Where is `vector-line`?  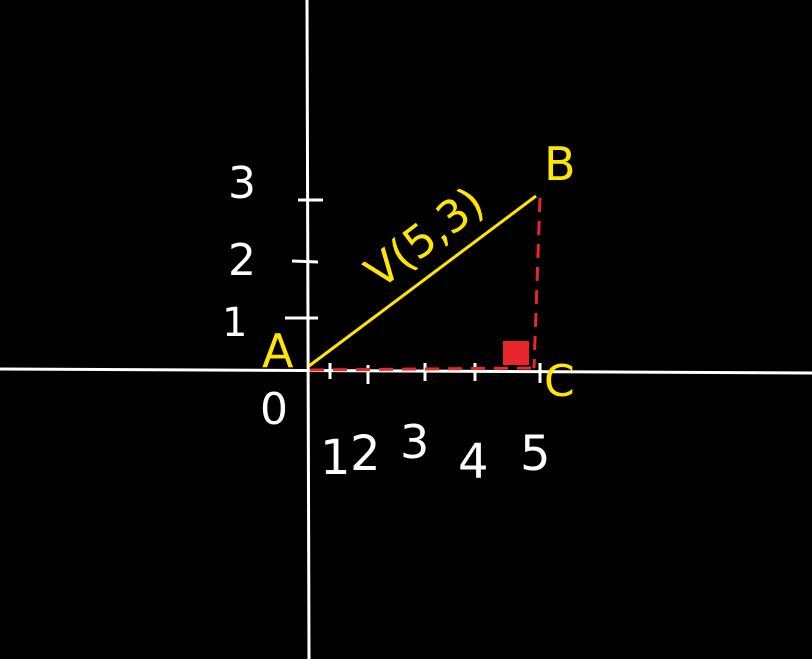
vector-line is located at coordinates (422, 281).